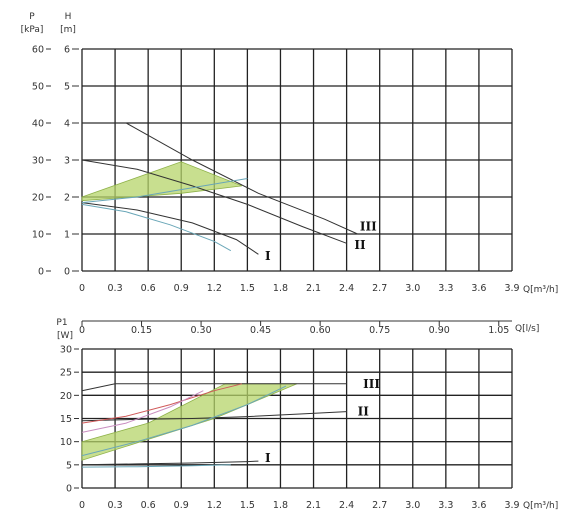 The image size is (584, 529). Describe the element at coordinates (67, 235) in the screenshot. I see `head-tick-label: 1` at that location.